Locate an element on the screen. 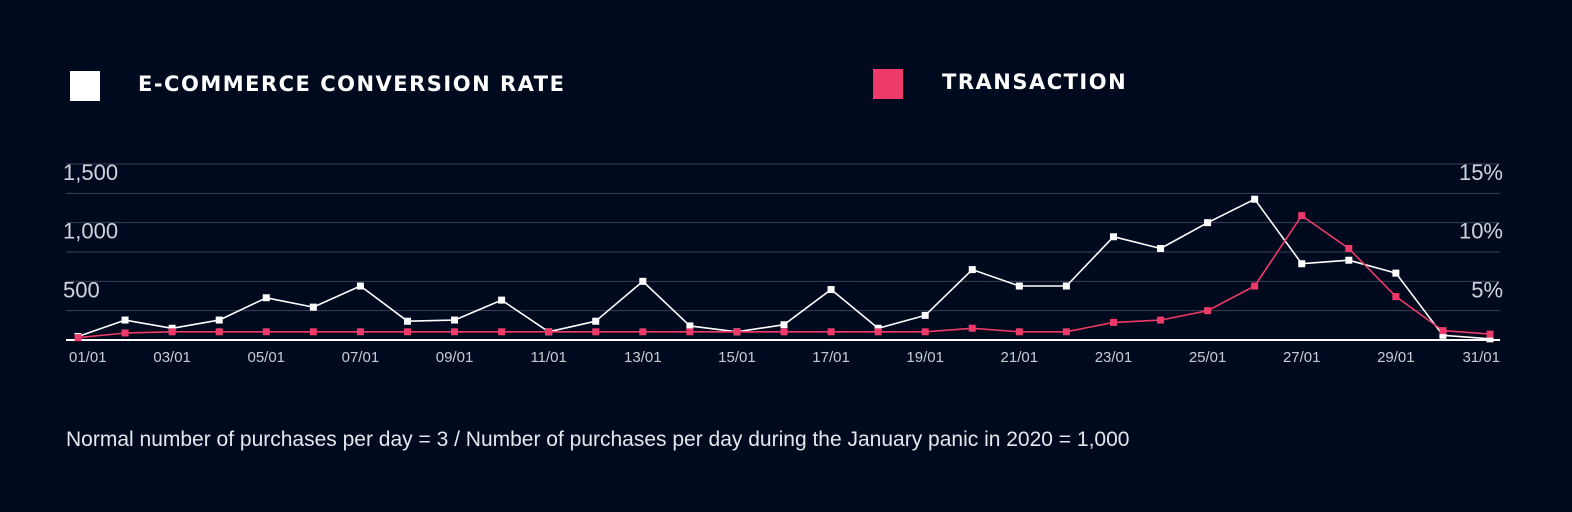  legend-label-transaction: TRANSACTION is located at coordinates (1034, 82).